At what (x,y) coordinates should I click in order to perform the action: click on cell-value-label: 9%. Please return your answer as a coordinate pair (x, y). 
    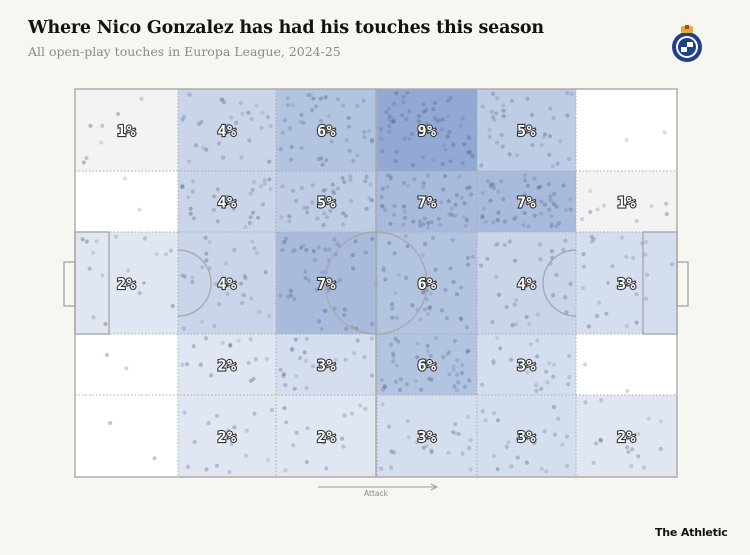
    Looking at the image, I should click on (426, 131).